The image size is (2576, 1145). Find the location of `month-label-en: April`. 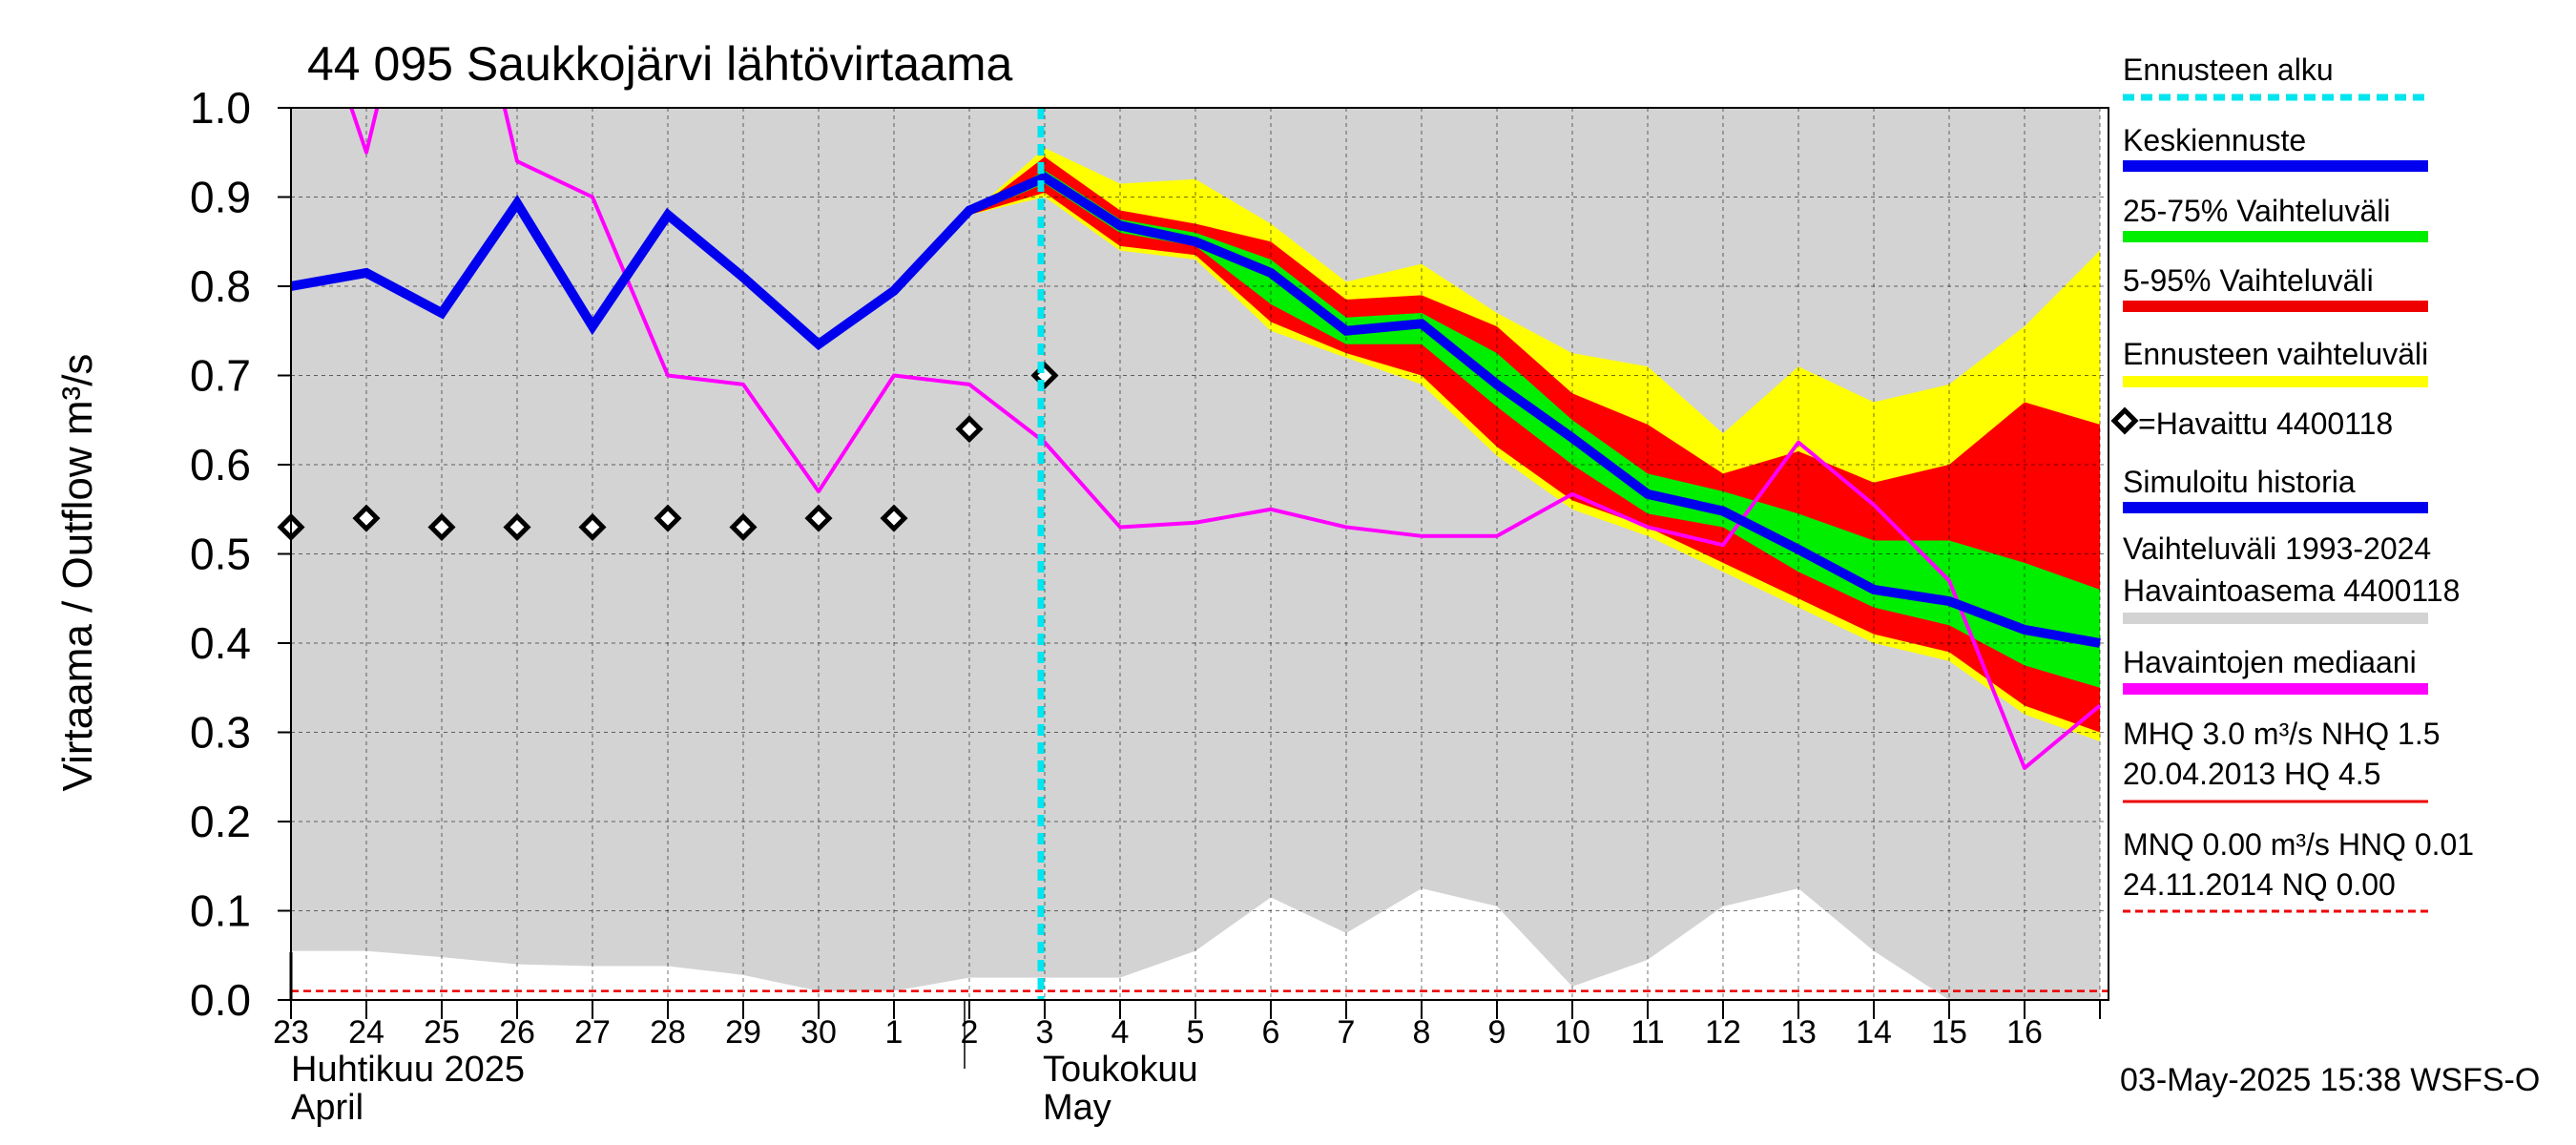

month-label-en: April is located at coordinates (327, 1108).